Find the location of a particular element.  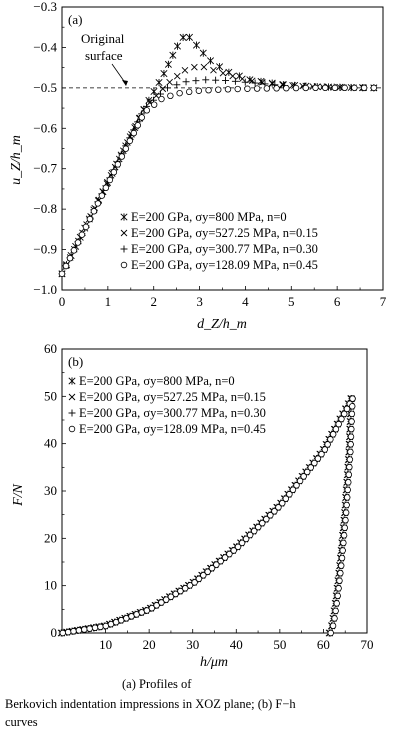

panel-a-x-axis-label: d_Z/h_m is located at coordinates (222, 324).